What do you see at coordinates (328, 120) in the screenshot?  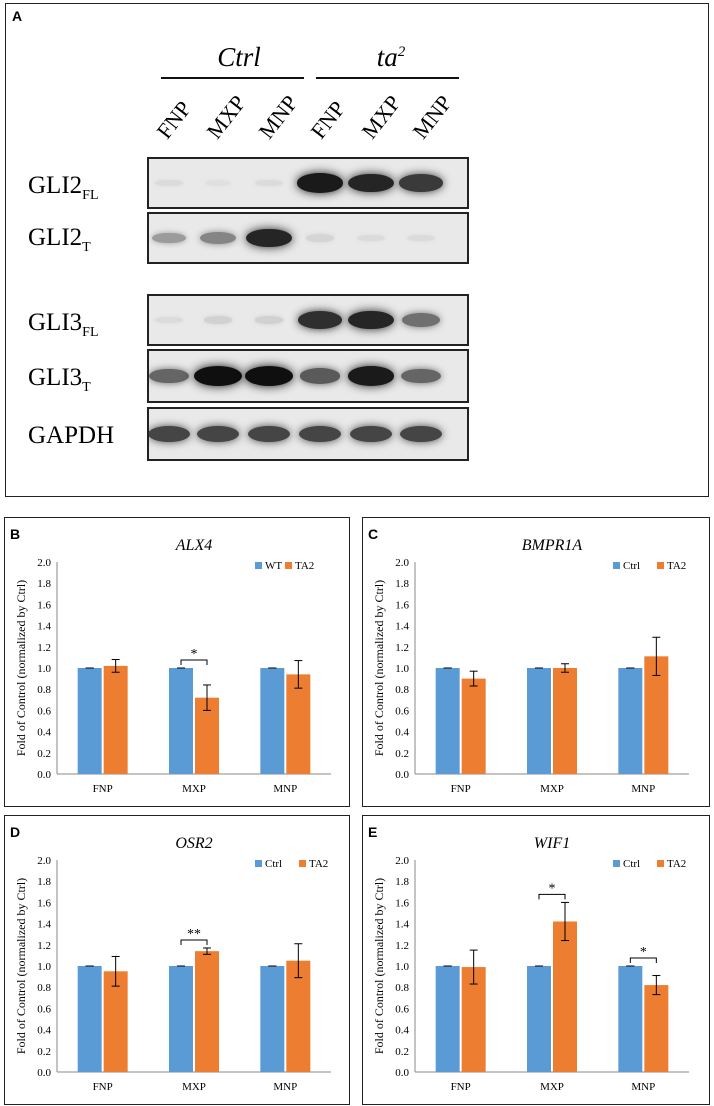 I see `lane-label: FNP` at bounding box center [328, 120].